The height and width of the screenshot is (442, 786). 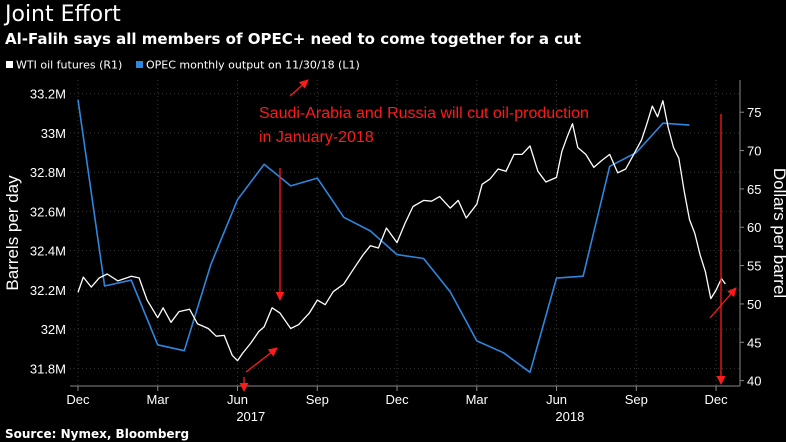 I want to click on left-tick-label: 32.8M, so click(x=48, y=172).